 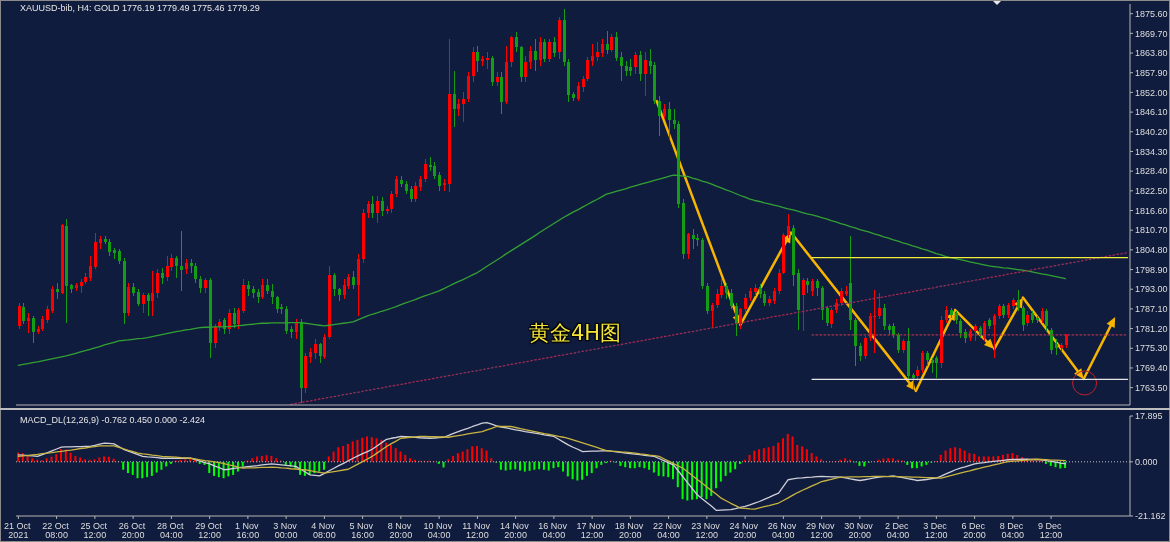 What do you see at coordinates (477, 530) in the screenshot?
I see `x-tick-label: 11 Nov 12:00` at bounding box center [477, 530].